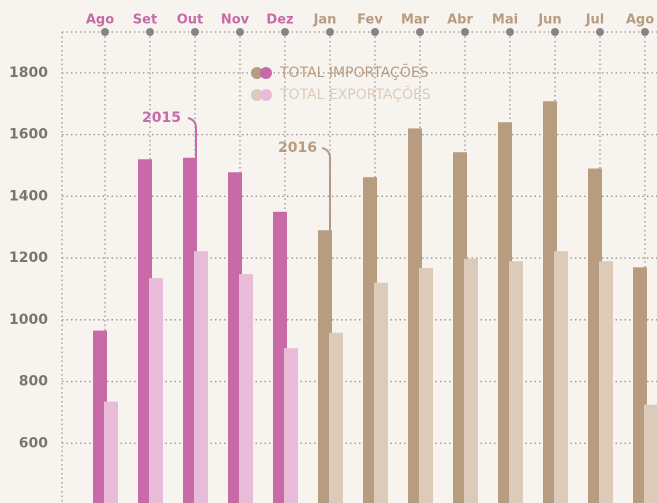 This screenshot has height=503, width=657. What do you see at coordinates (415, 20) in the screenshot?
I see `x-tick-label: Mar` at bounding box center [415, 20].